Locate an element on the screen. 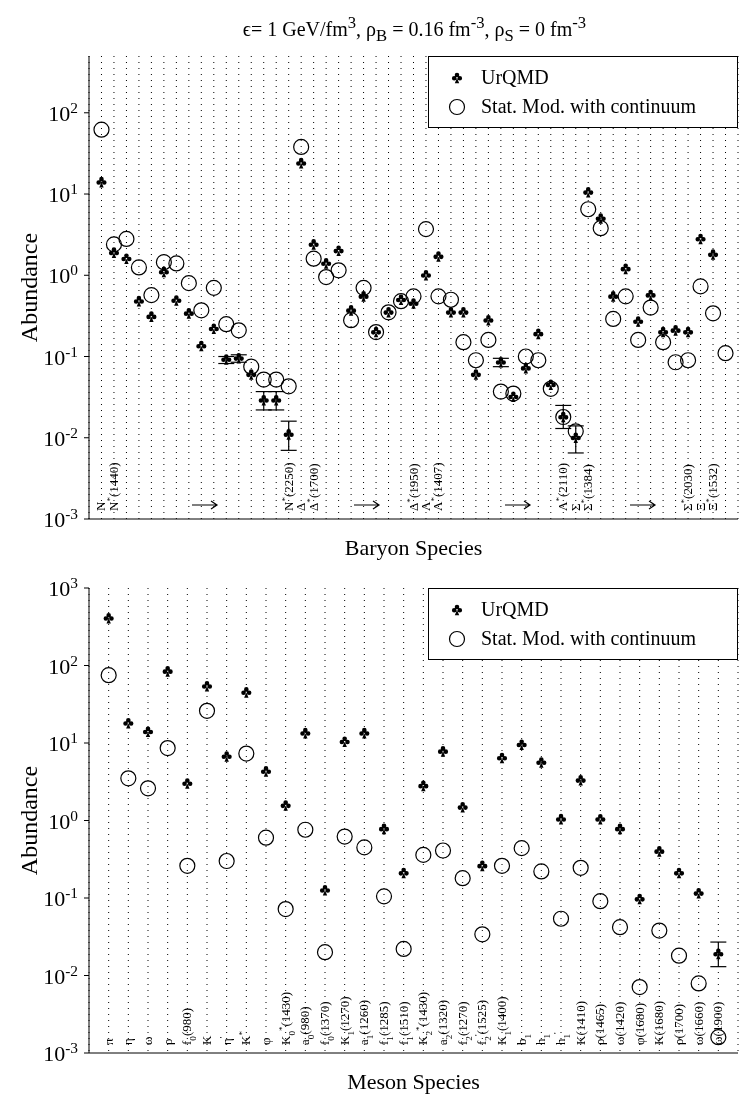 This screenshot has width=740, height=1101. y-tick-label: 10$^{-1}$ is located at coordinates (60, 897).